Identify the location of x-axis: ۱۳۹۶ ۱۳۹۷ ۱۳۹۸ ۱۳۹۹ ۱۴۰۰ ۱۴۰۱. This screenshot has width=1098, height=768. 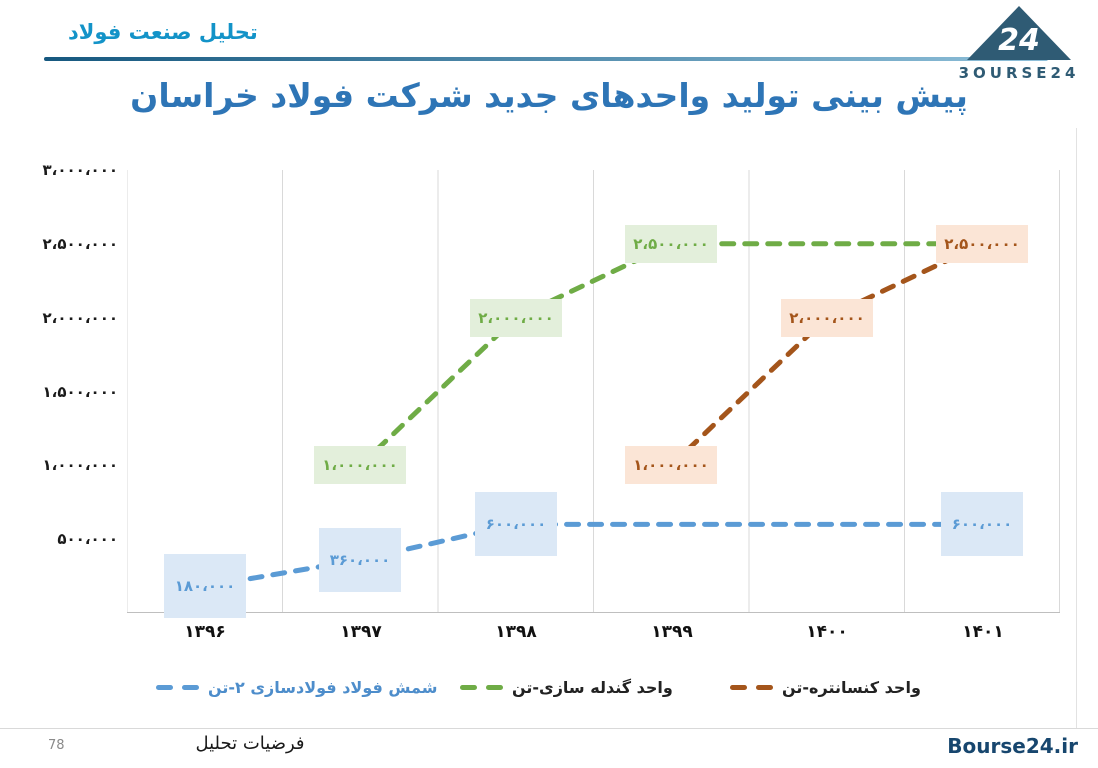
(593, 636).